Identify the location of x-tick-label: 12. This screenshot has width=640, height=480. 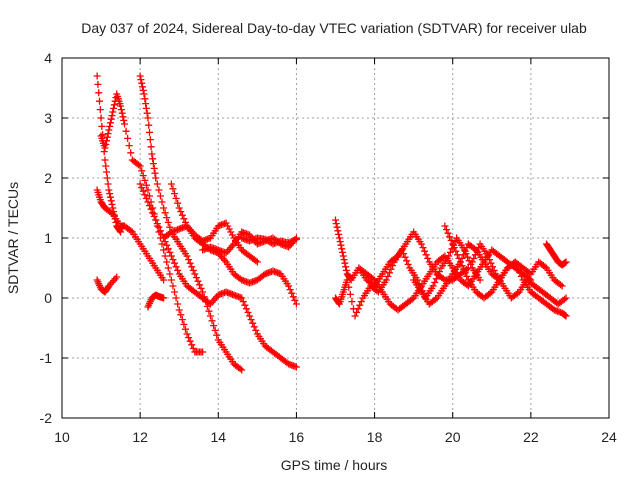
(140, 437).